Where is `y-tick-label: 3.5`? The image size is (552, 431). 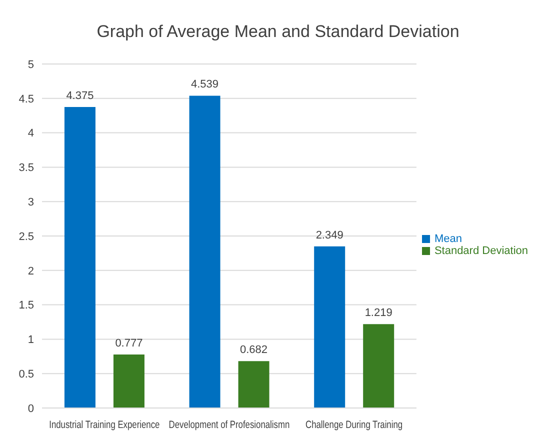 y-tick-label: 3.5 is located at coordinates (26, 168).